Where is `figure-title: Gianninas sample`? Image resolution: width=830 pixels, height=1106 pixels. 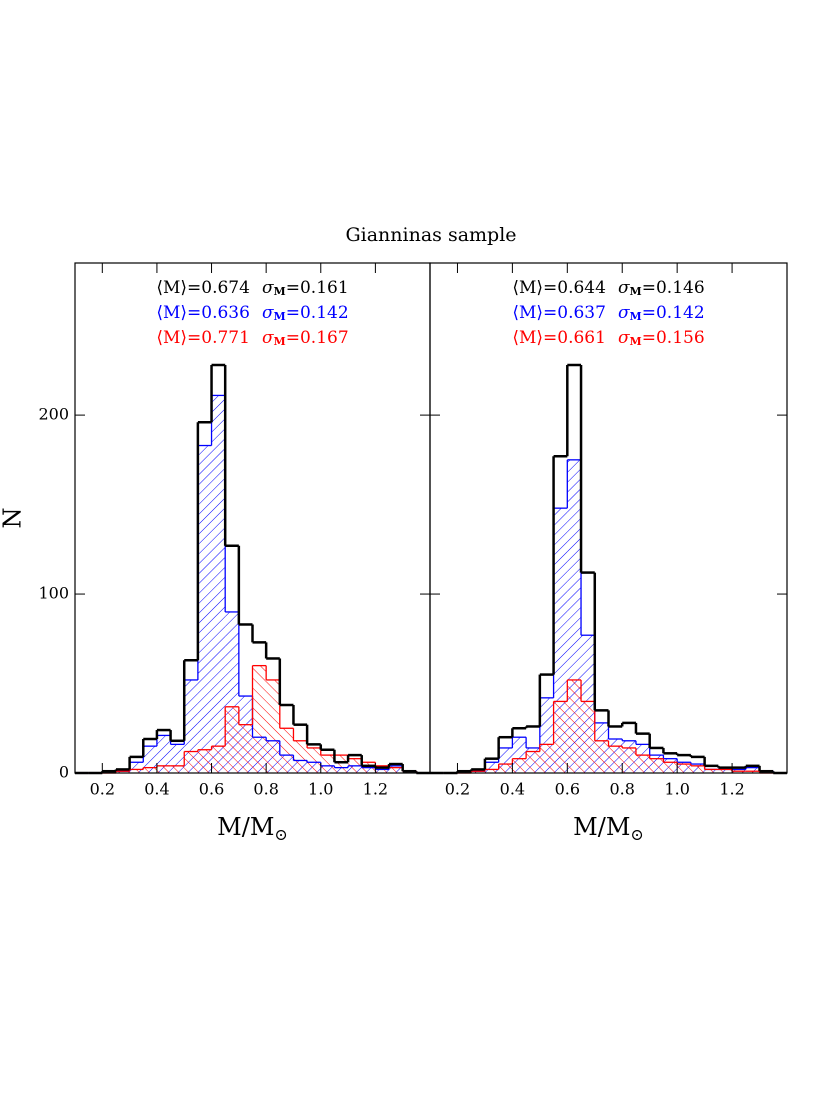
figure-title: Gianninas sample is located at coordinates (430, 235).